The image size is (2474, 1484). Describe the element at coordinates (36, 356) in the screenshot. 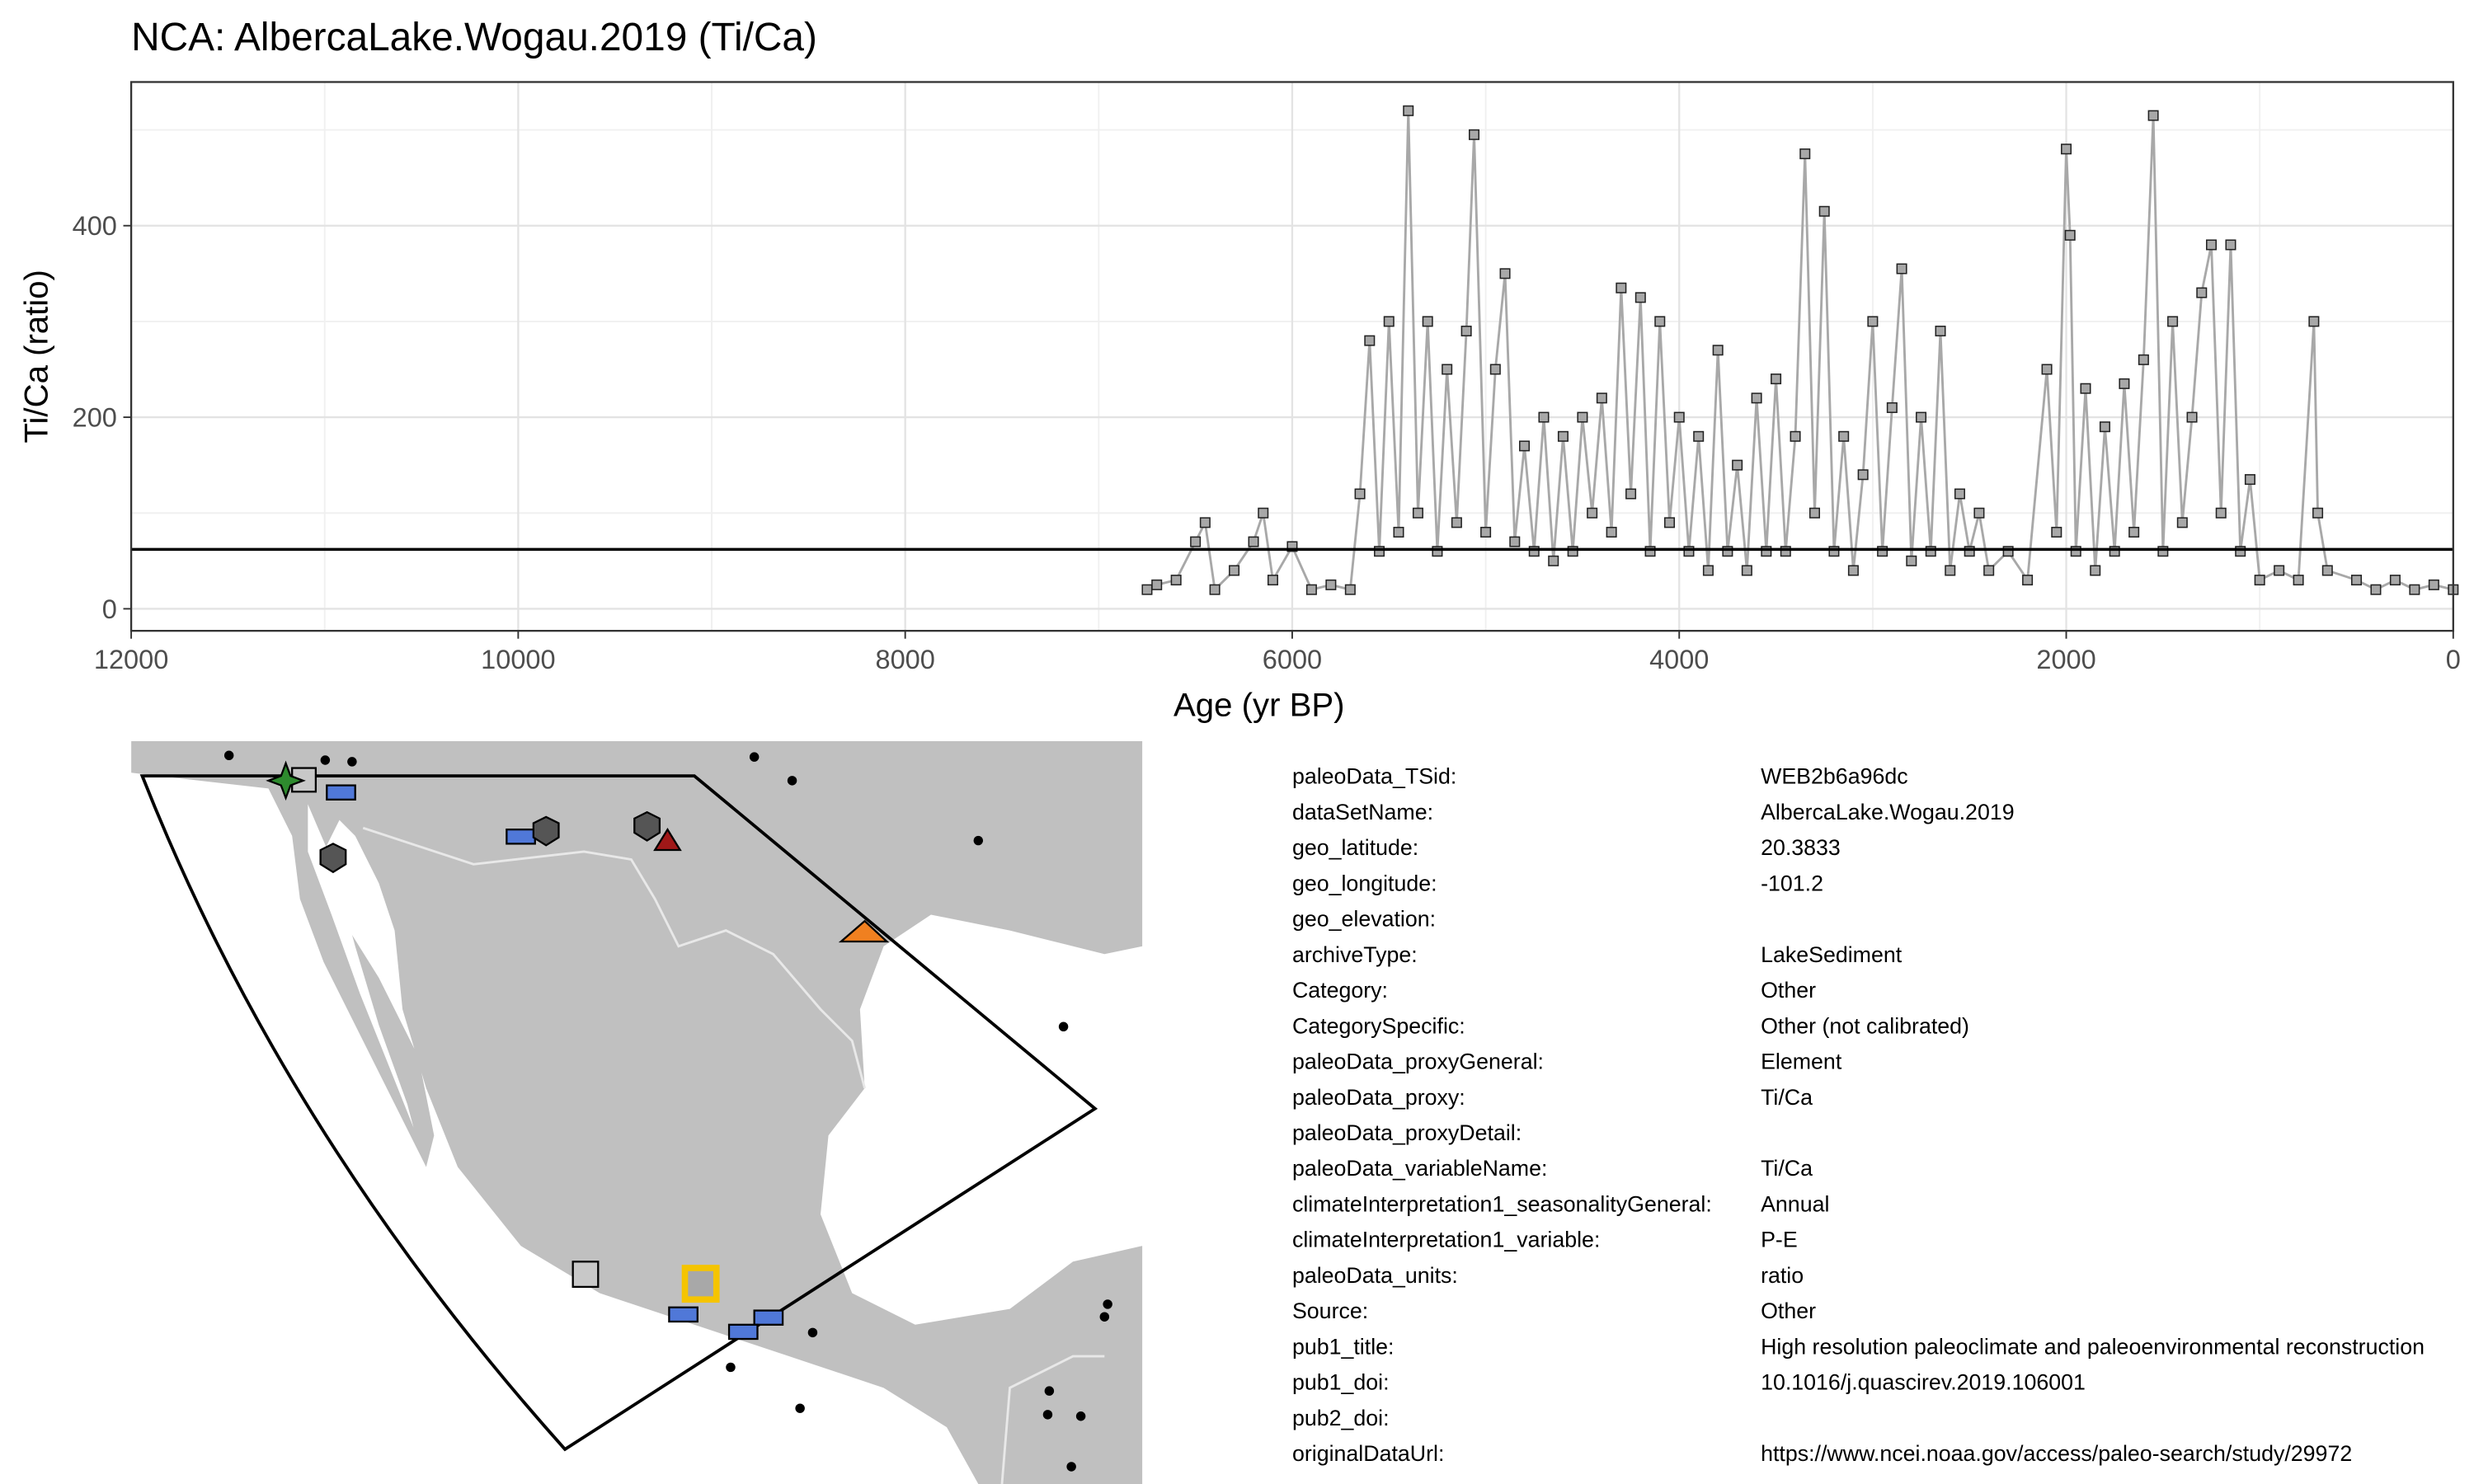

I see `y-axis-label: Ti/Ca (ratio)` at that location.